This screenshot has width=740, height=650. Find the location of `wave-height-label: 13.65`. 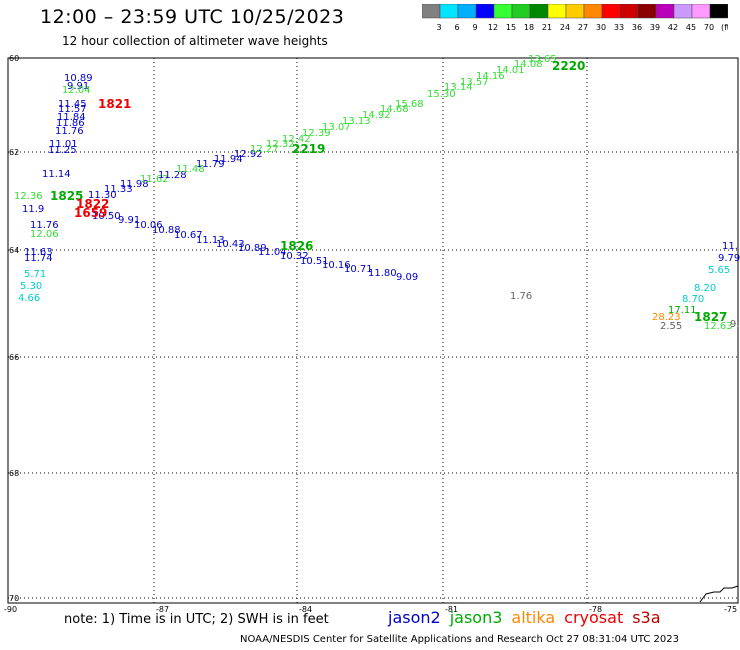

wave-height-label: 13.65 is located at coordinates (542, 59).